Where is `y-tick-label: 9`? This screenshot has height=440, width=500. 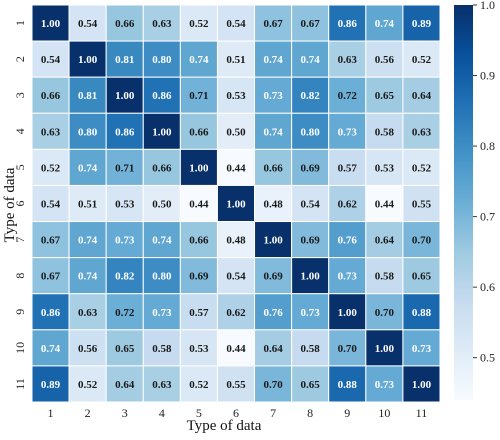
y-tick-label: 9 is located at coordinates (20, 312).